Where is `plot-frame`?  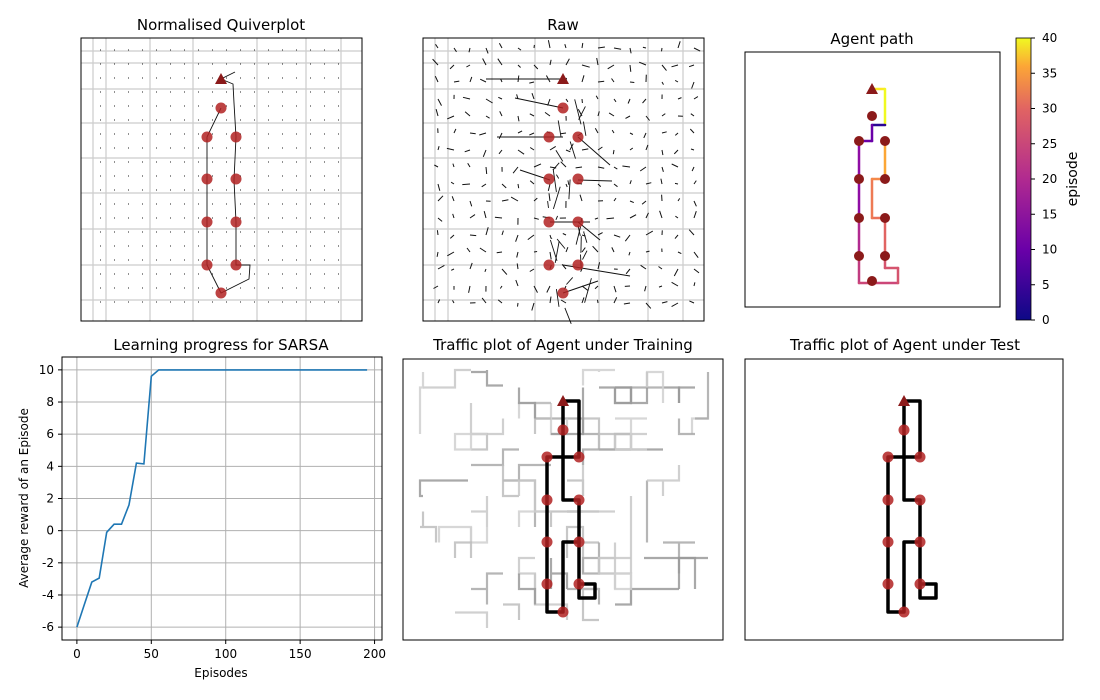
plot-frame is located at coordinates (222, 498).